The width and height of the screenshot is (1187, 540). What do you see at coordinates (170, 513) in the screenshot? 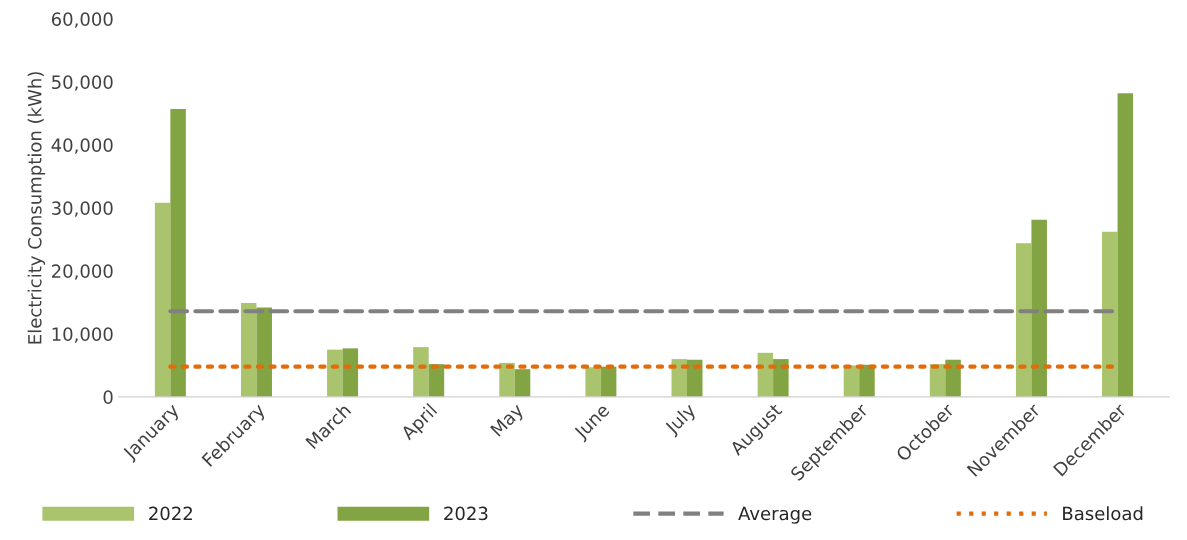
I see `legend-label: 2022` at bounding box center [170, 513].